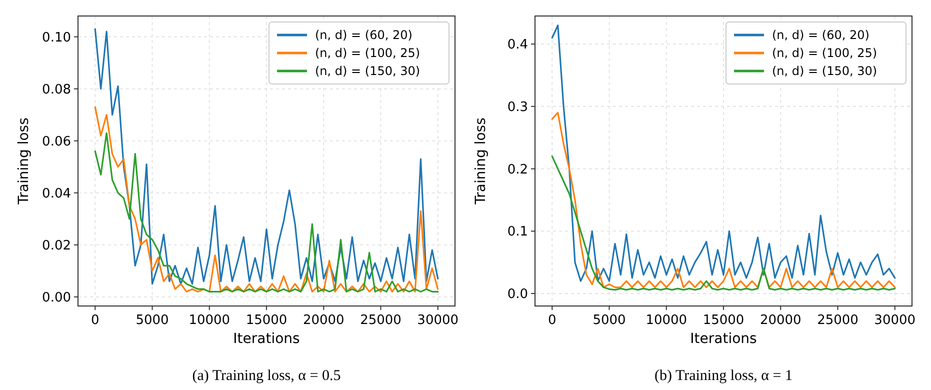 The image size is (931, 390). I want to click on y-tick-label: 0.08, so click(56, 90).